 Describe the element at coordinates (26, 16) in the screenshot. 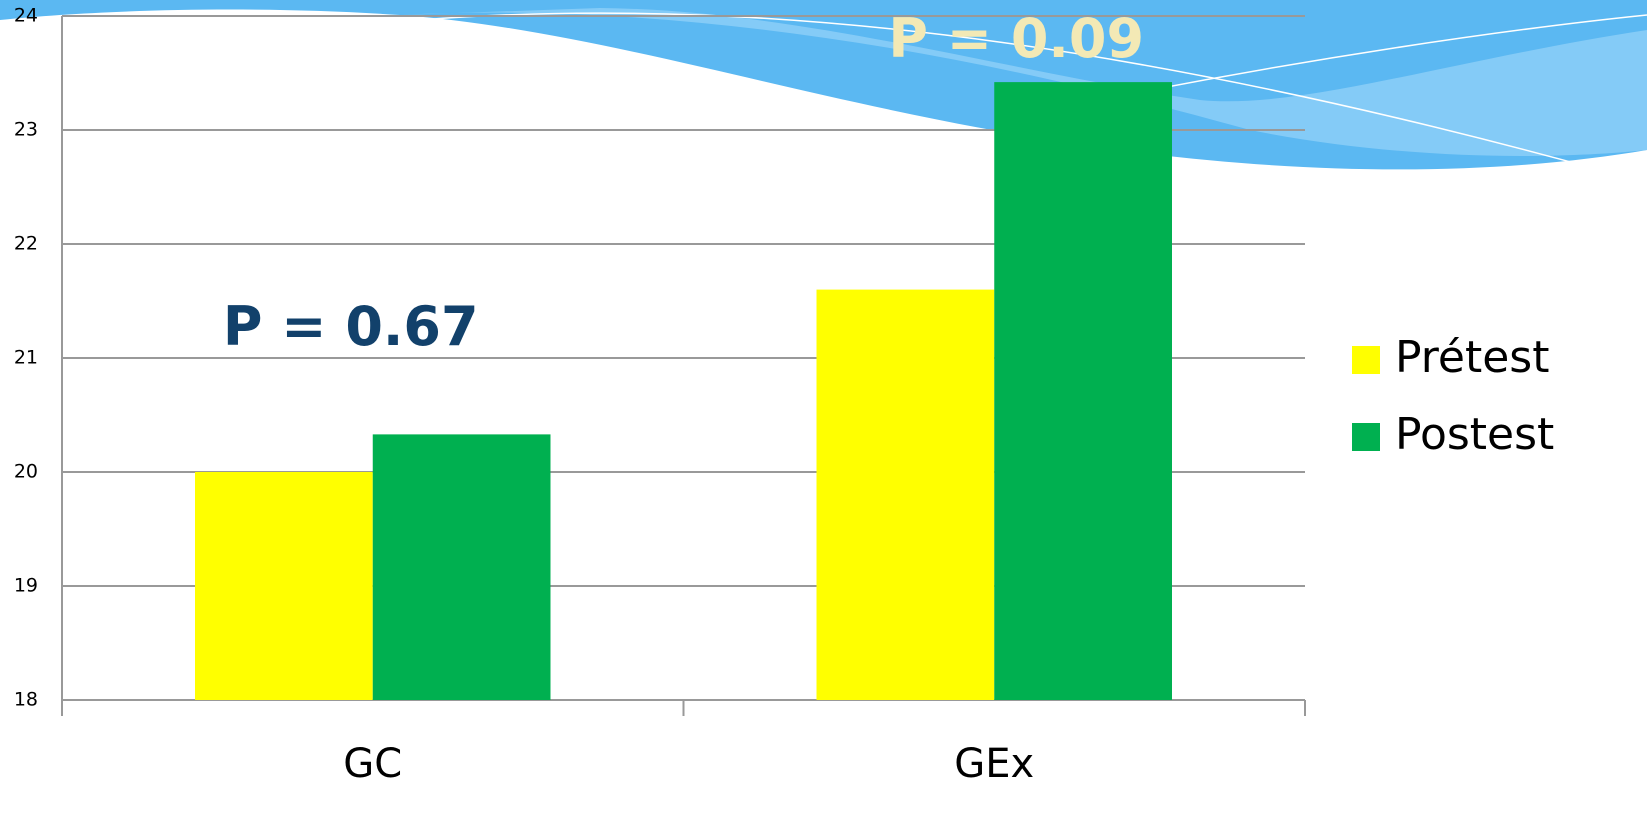

I see `y-tick-label: 24` at that location.